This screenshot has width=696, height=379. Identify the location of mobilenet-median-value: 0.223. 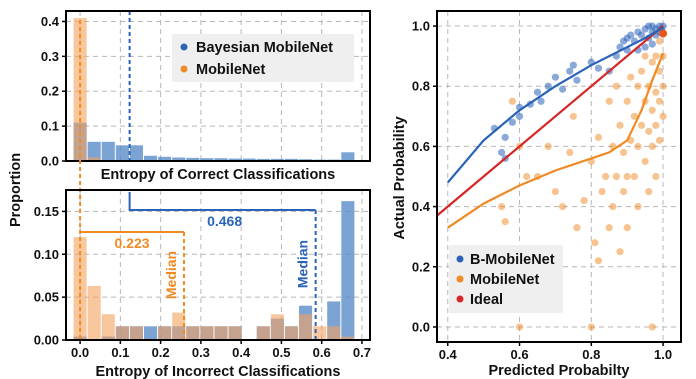
(132, 243).